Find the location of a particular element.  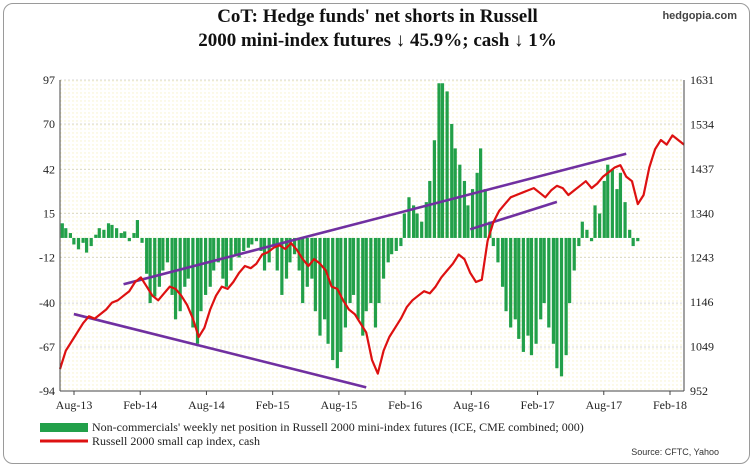

right-axis-tick: 1049 is located at coordinates (702, 347).